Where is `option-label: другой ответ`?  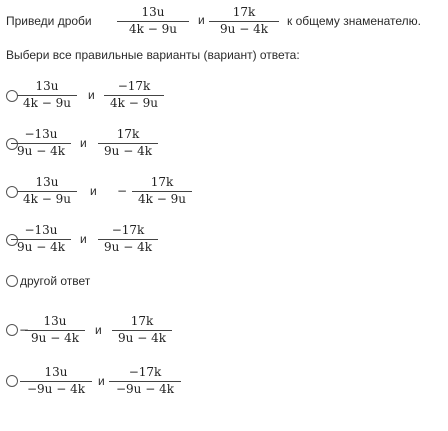 option-label: другой ответ is located at coordinates (55, 281).